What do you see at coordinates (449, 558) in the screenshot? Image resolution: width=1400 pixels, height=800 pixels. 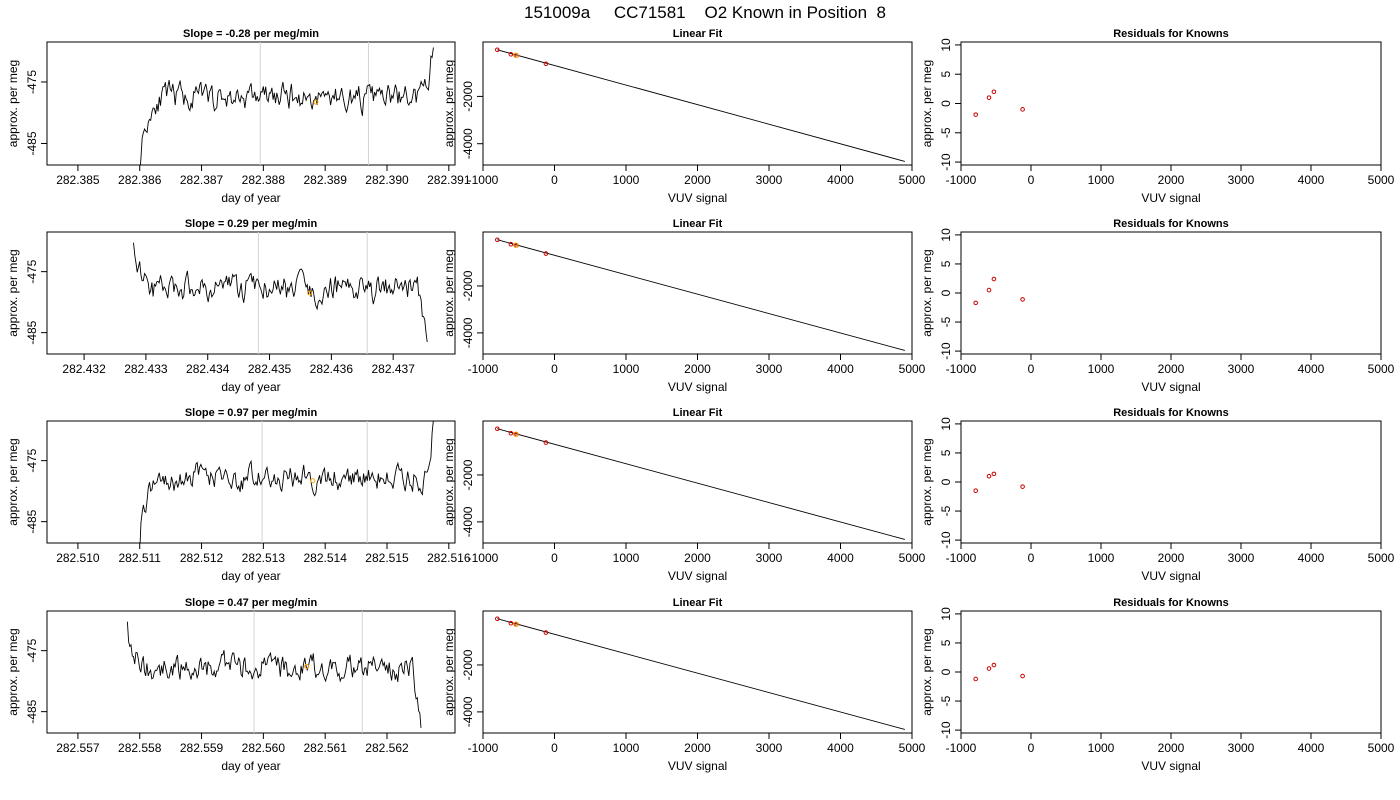 I see `x-tick-label: 282.516` at bounding box center [449, 558].